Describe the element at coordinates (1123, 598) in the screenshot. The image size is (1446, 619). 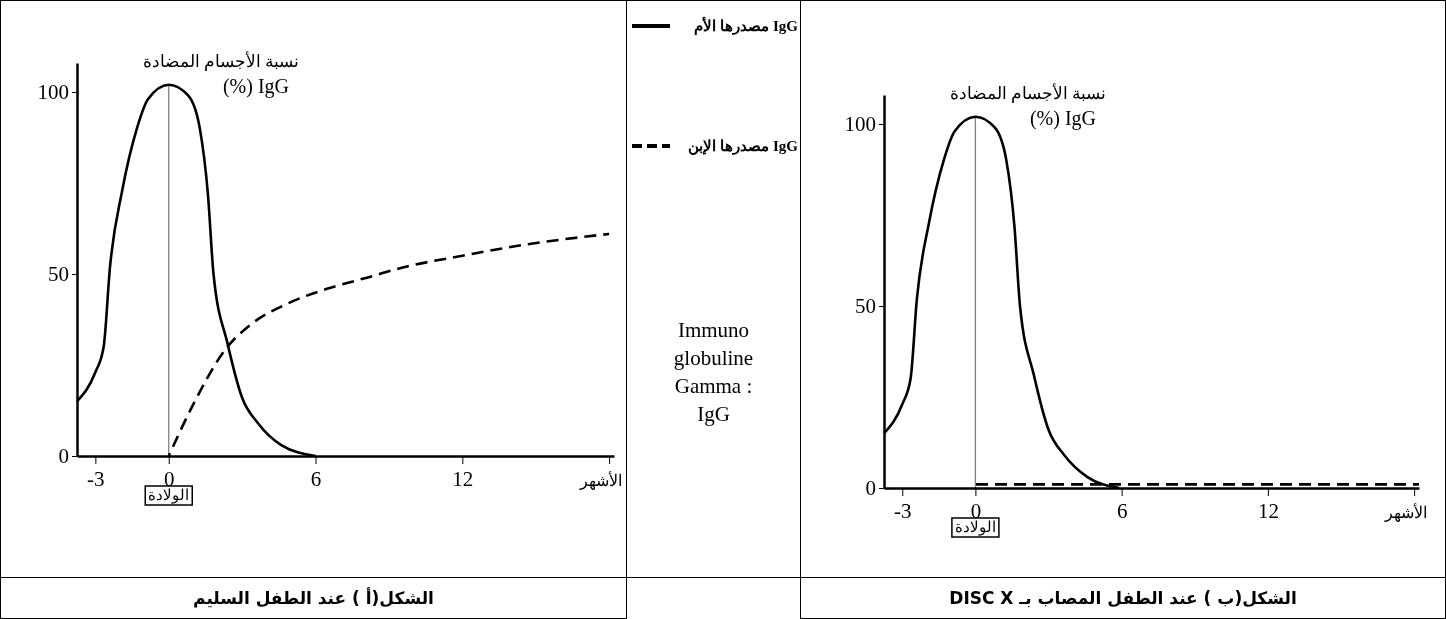
I see `text: الشكل(ب ) عند الطفل المصاب بـ DISC X` at that location.